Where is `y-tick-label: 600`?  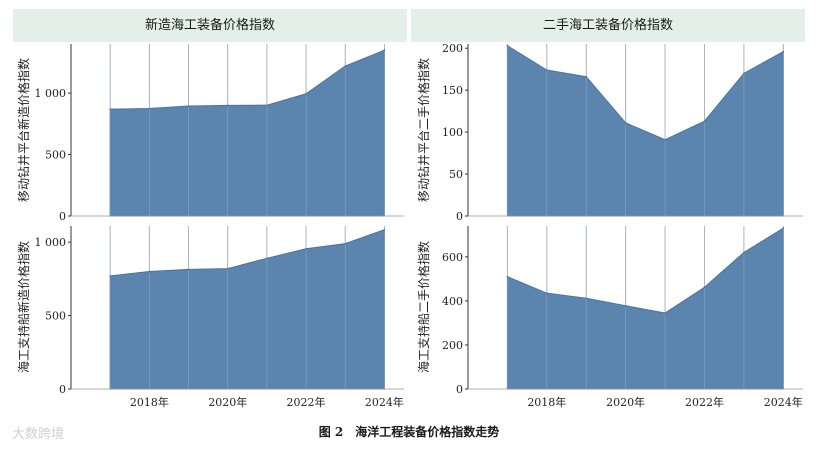
y-tick-label: 600 is located at coordinates (452, 257).